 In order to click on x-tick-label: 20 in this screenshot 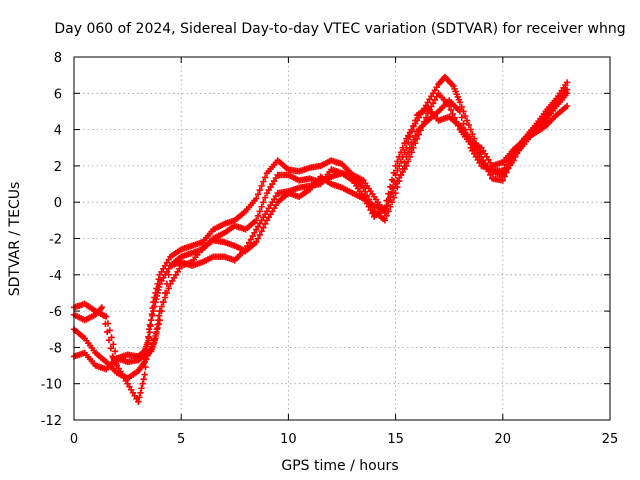, I will do `click(503, 439)`.